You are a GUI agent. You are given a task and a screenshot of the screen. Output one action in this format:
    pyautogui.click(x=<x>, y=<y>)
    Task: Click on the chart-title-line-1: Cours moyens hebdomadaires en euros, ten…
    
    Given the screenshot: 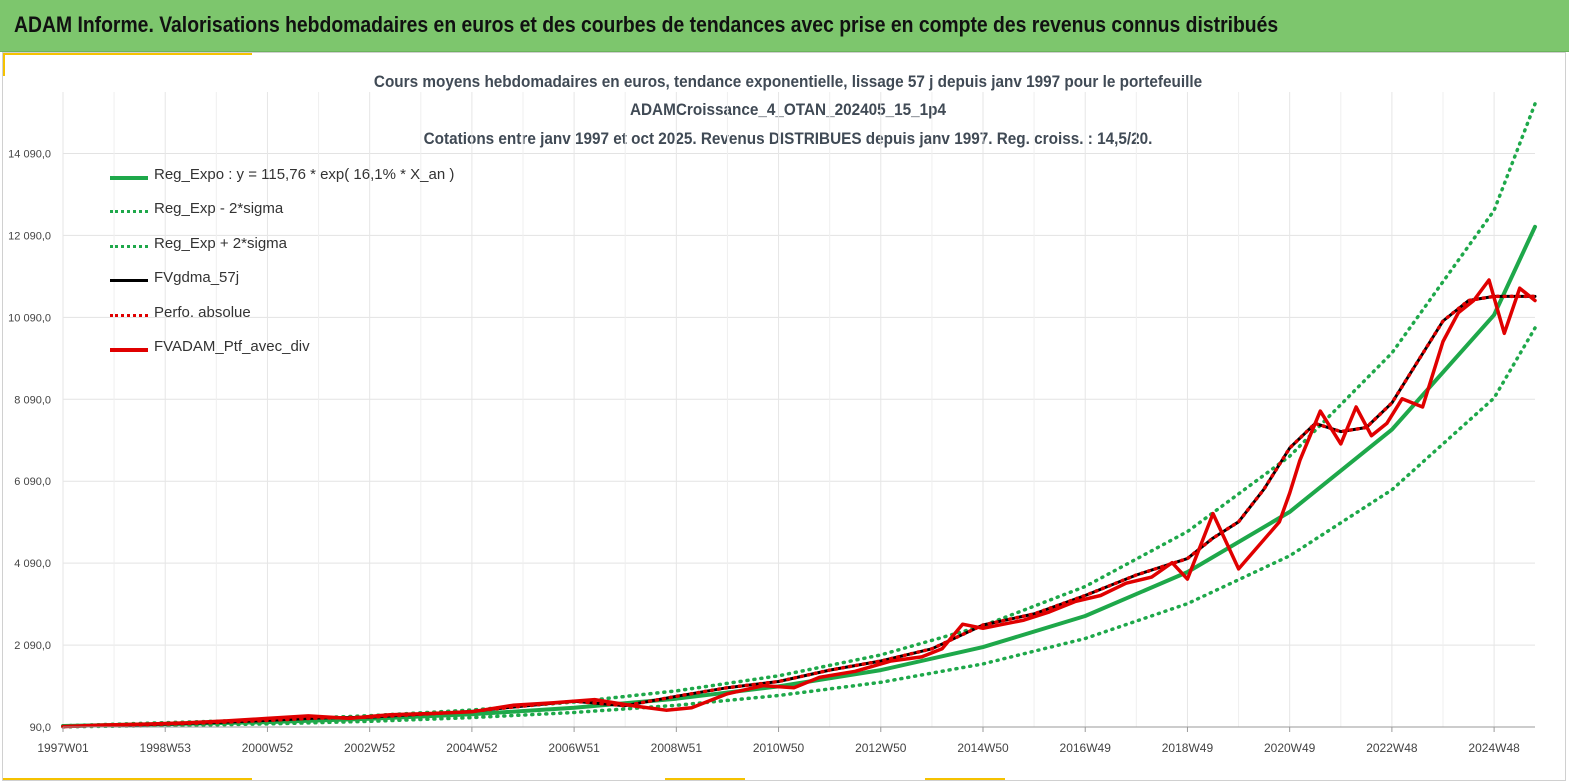 What is the action you would take?
    pyautogui.click(x=788, y=81)
    